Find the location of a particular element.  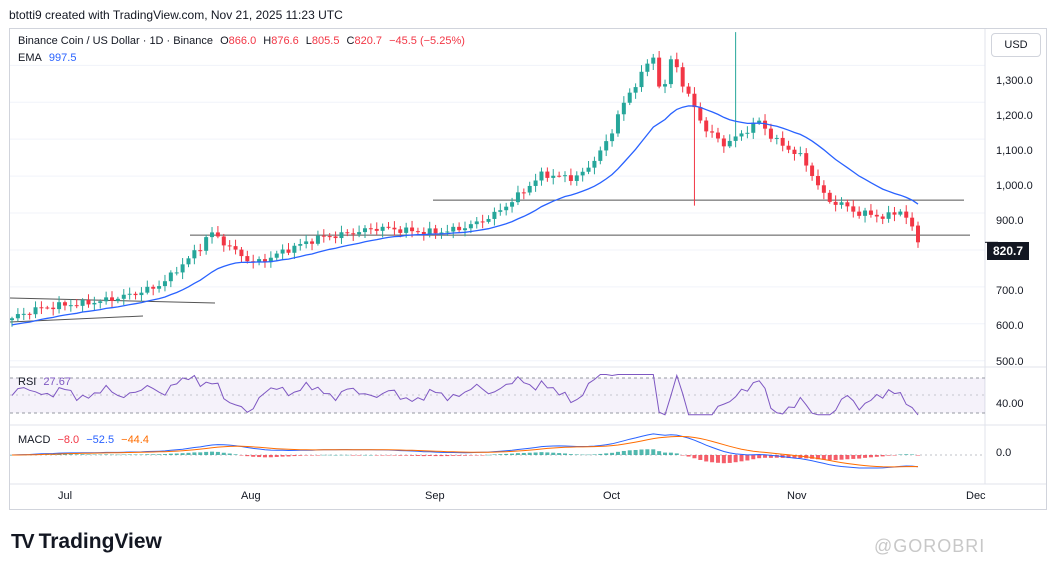

macd-label: MACD is located at coordinates (34, 440).